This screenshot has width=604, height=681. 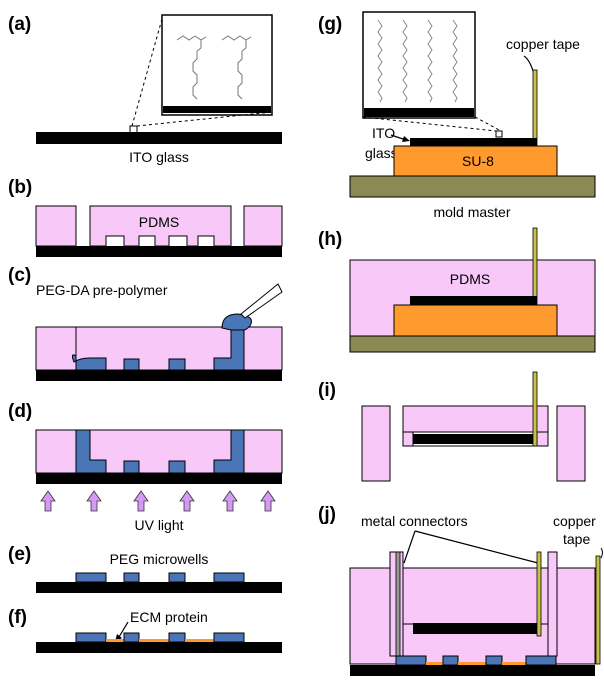 I want to click on microwell-wall-f1, so click(x=91, y=637).